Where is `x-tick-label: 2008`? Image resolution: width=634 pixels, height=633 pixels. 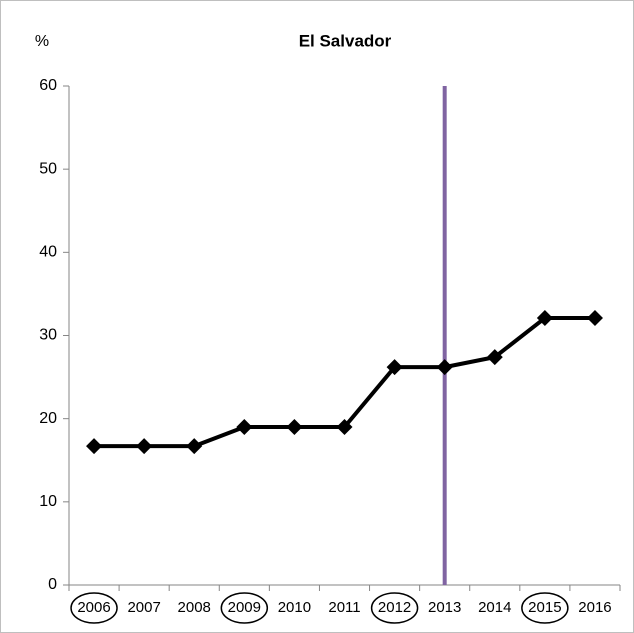 x-tick-label: 2008 is located at coordinates (194, 607).